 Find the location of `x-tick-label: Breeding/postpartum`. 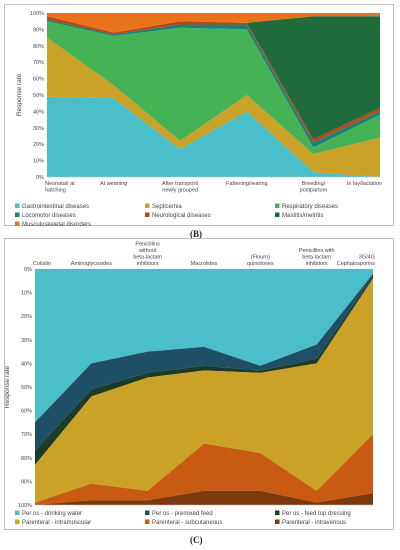

x-tick-label: Breeding/postpartum is located at coordinates (314, 187).